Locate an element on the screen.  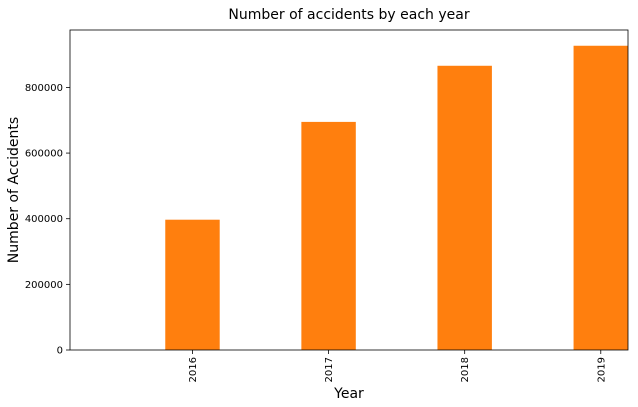
x-tick-label: 2017 is located at coordinates (329, 369).